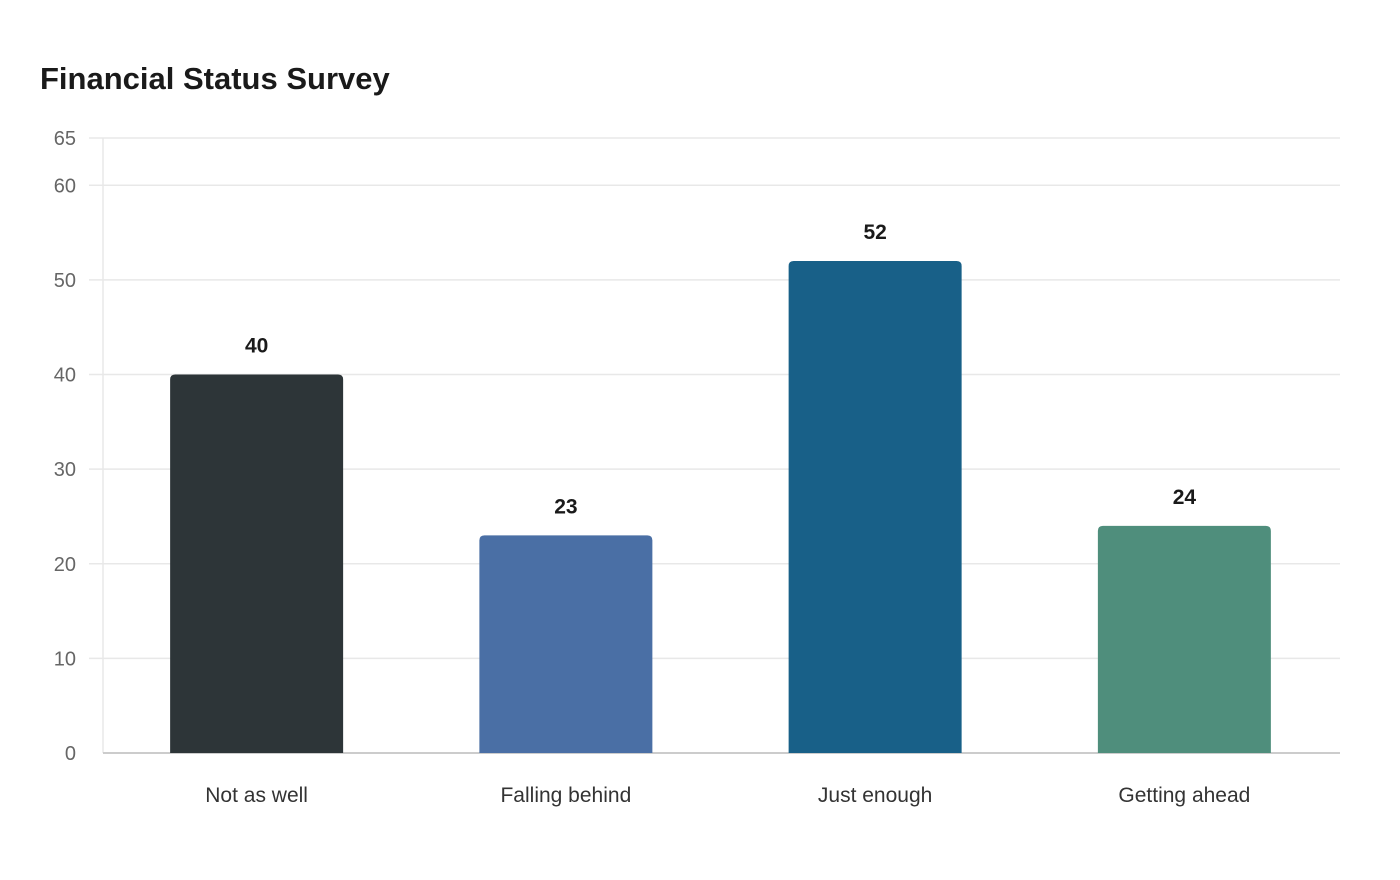 This screenshot has width=1400, height=880. I want to click on bar-value-label: 24, so click(1185, 497).